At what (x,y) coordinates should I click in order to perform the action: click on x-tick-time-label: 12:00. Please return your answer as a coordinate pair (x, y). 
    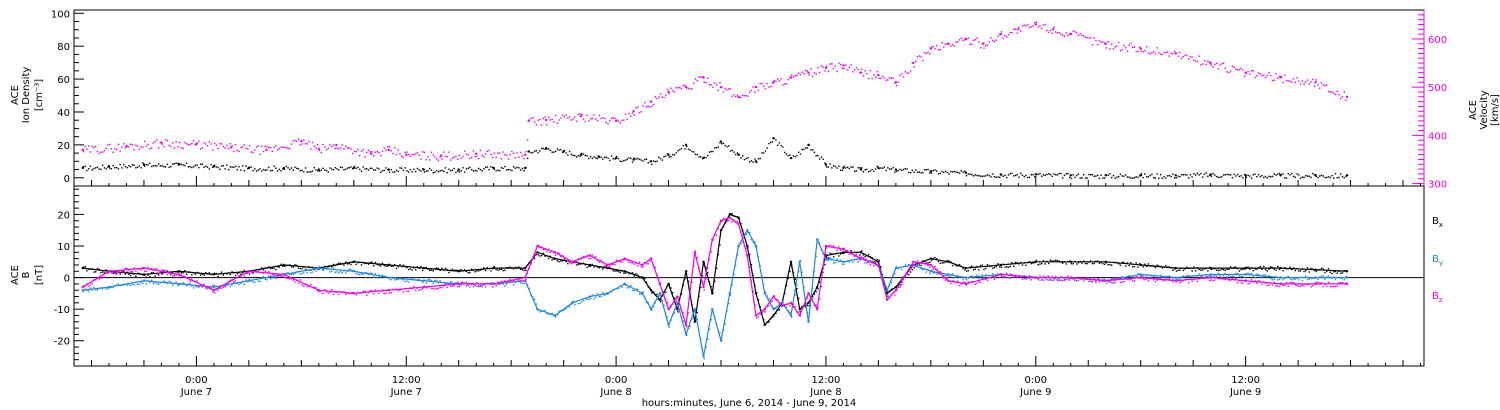
    Looking at the image, I should click on (406, 380).